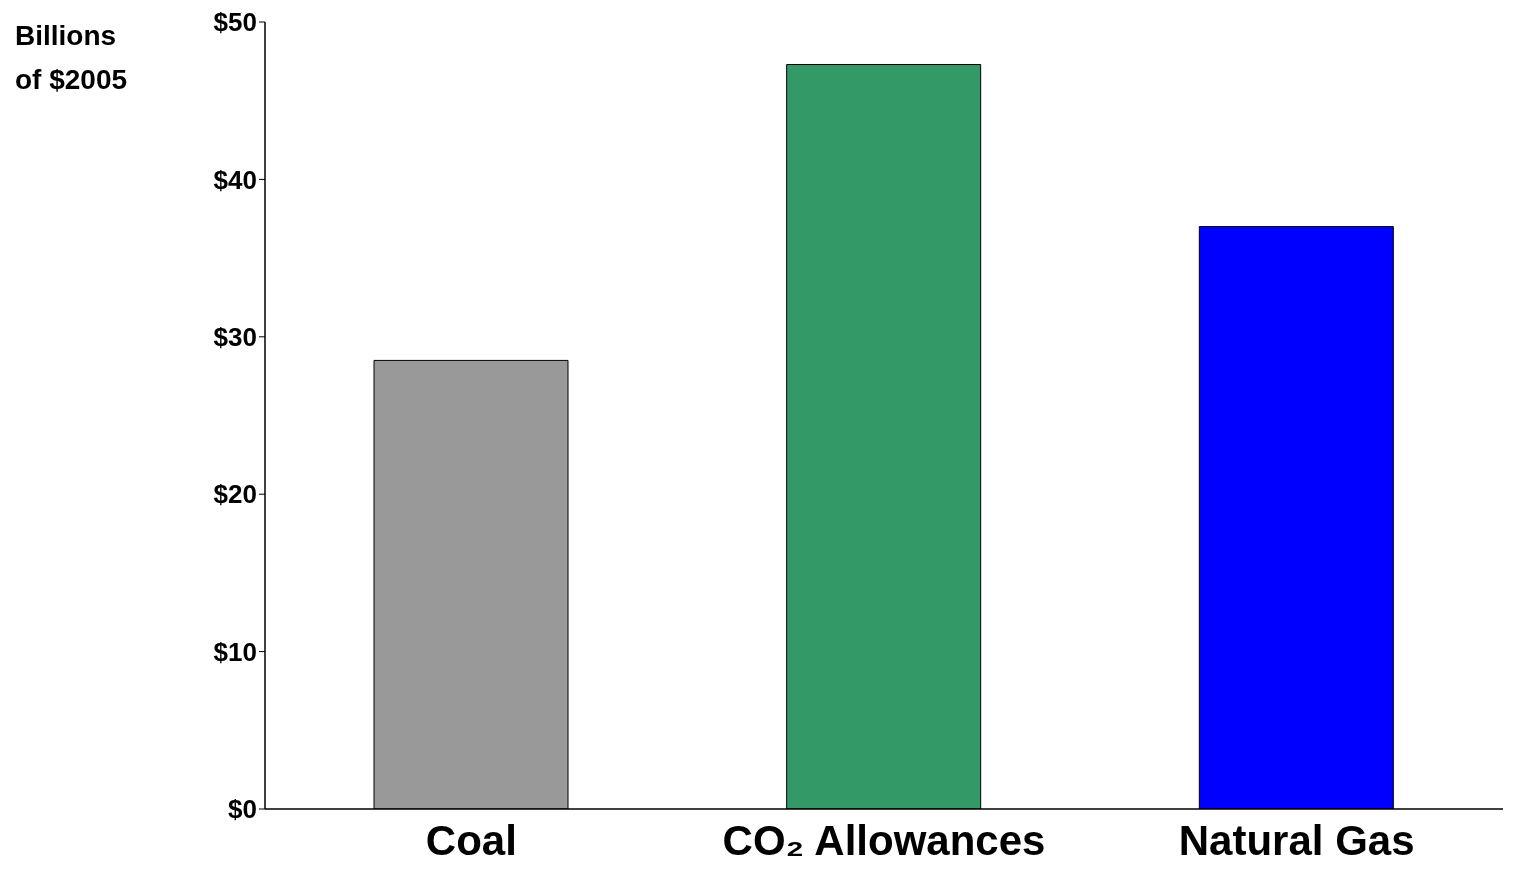 This screenshot has width=1513, height=877. What do you see at coordinates (235, 494) in the screenshot?
I see `y-tick-label: $20` at bounding box center [235, 494].